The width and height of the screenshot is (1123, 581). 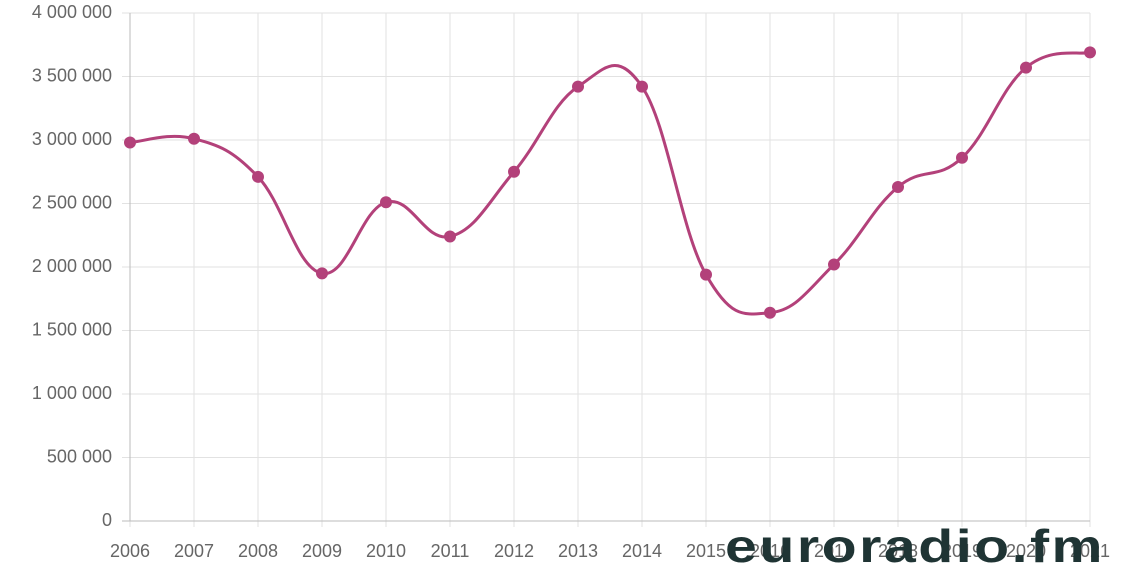 What do you see at coordinates (450, 551) in the screenshot?
I see `x-tick-label: 2011` at bounding box center [450, 551].